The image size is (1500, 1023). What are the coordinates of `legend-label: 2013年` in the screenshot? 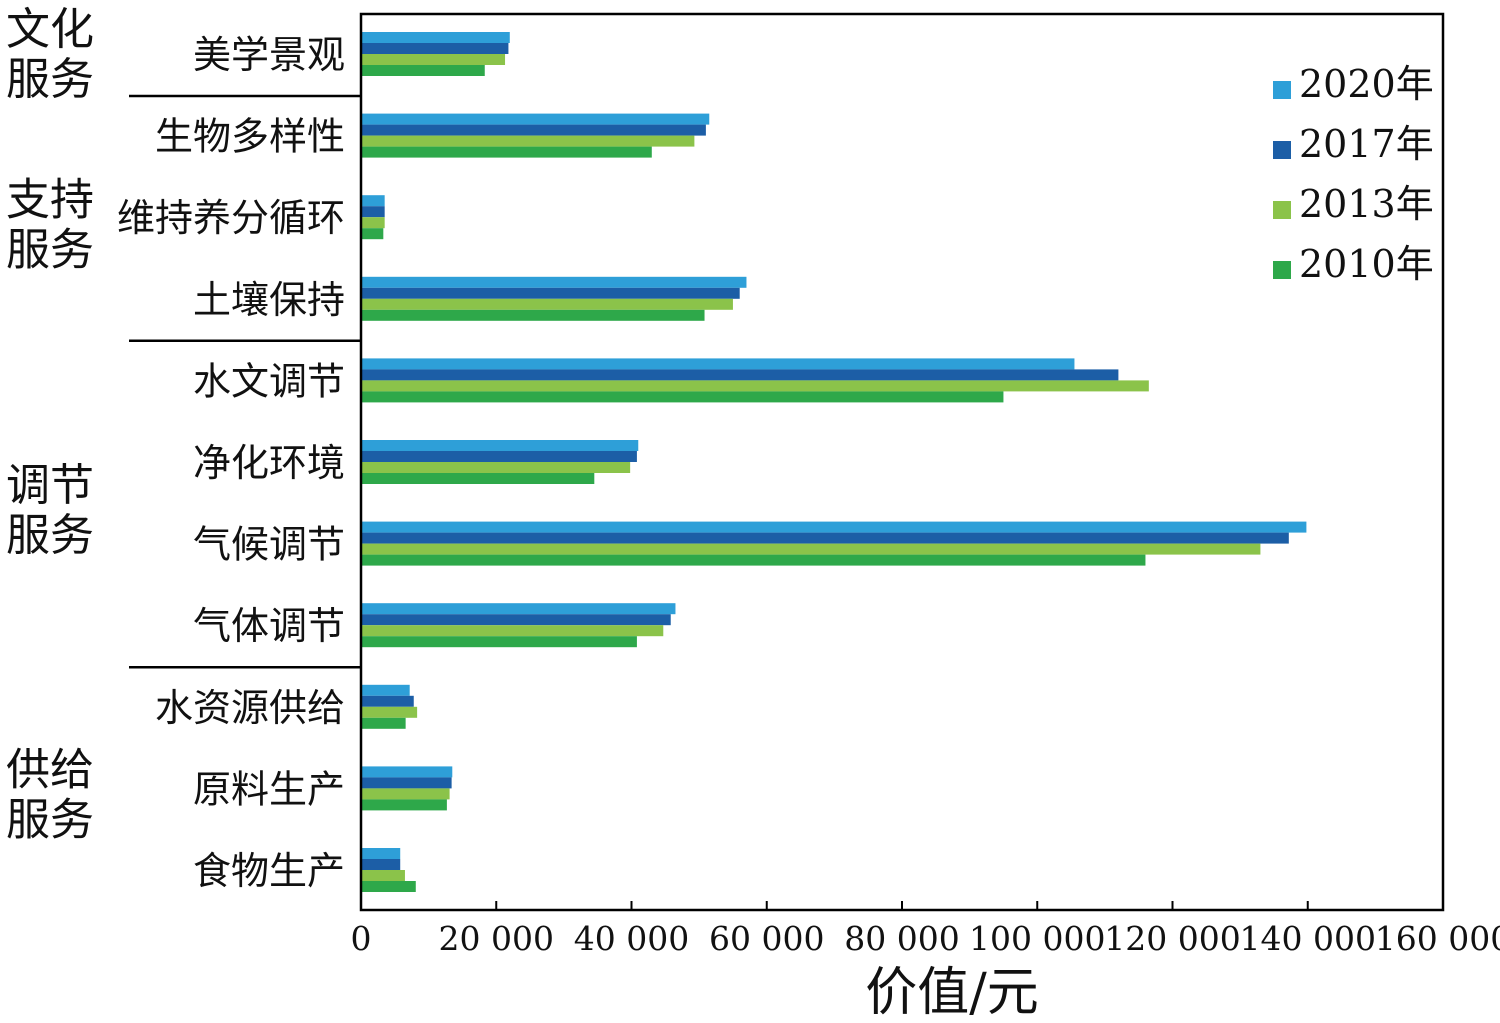 It's located at (1366, 204).